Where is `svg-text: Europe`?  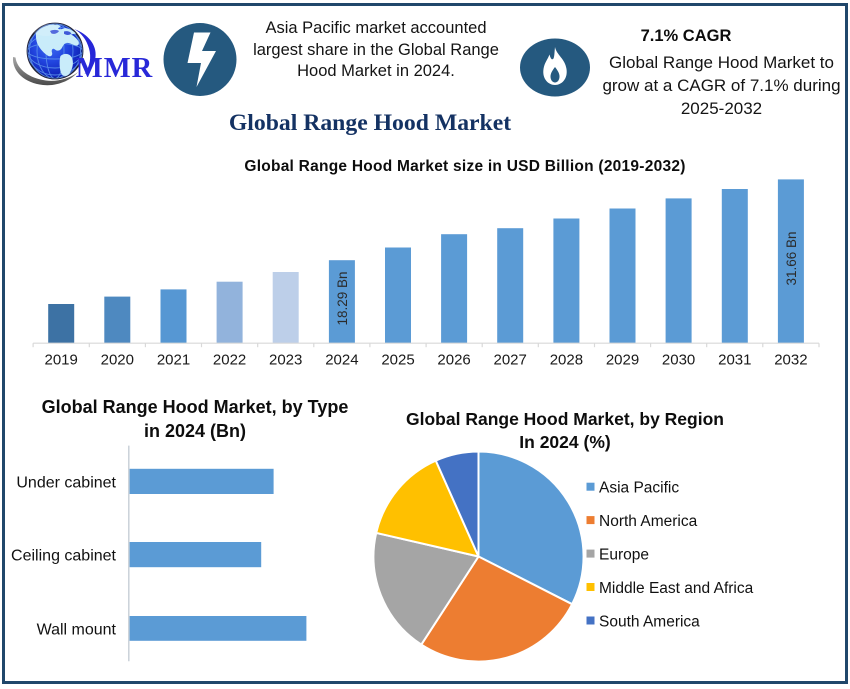
svg-text: Europe is located at coordinates (624, 554).